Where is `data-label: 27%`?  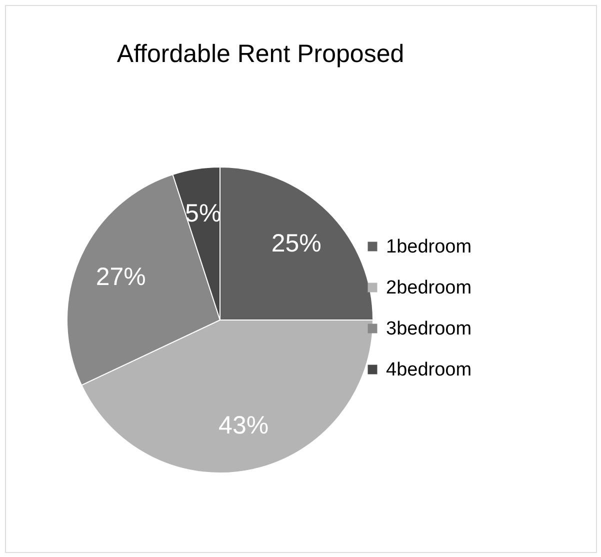 data-label: 27% is located at coordinates (121, 277).